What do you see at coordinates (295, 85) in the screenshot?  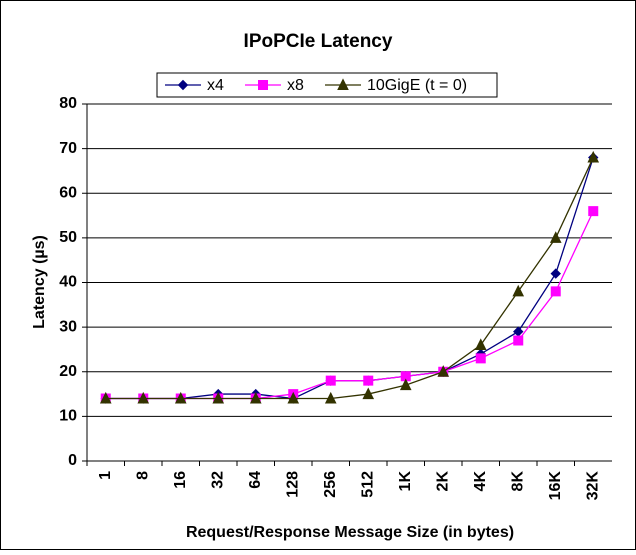 I see `legend-label: x8` at bounding box center [295, 85].